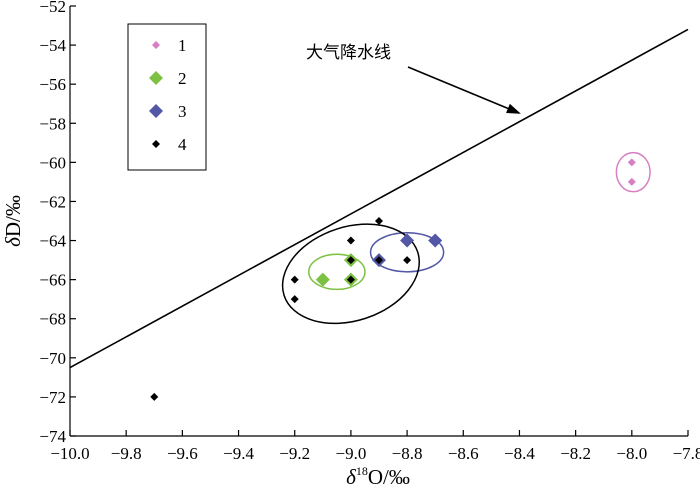 This screenshot has width=700, height=493. I want to click on y-tick-label: −52, so click(52, 8).